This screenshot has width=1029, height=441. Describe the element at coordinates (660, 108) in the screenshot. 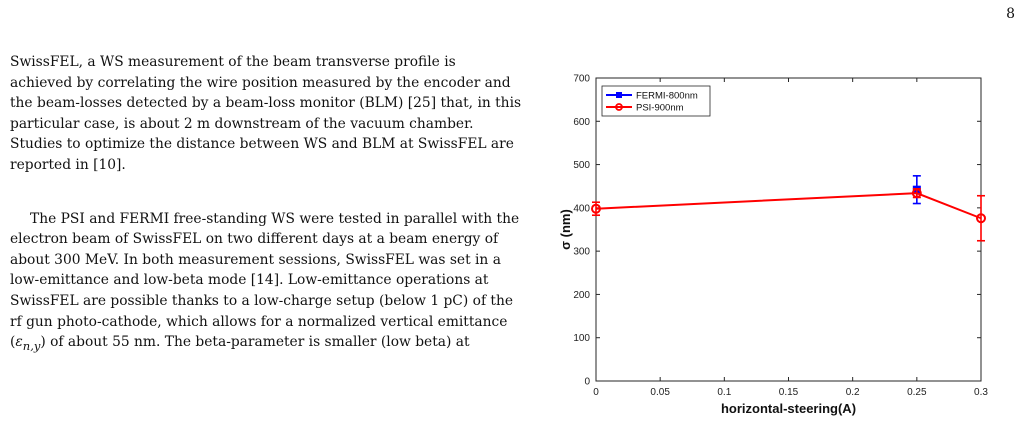

I see `legend-label: PSI-900nm` at that location.